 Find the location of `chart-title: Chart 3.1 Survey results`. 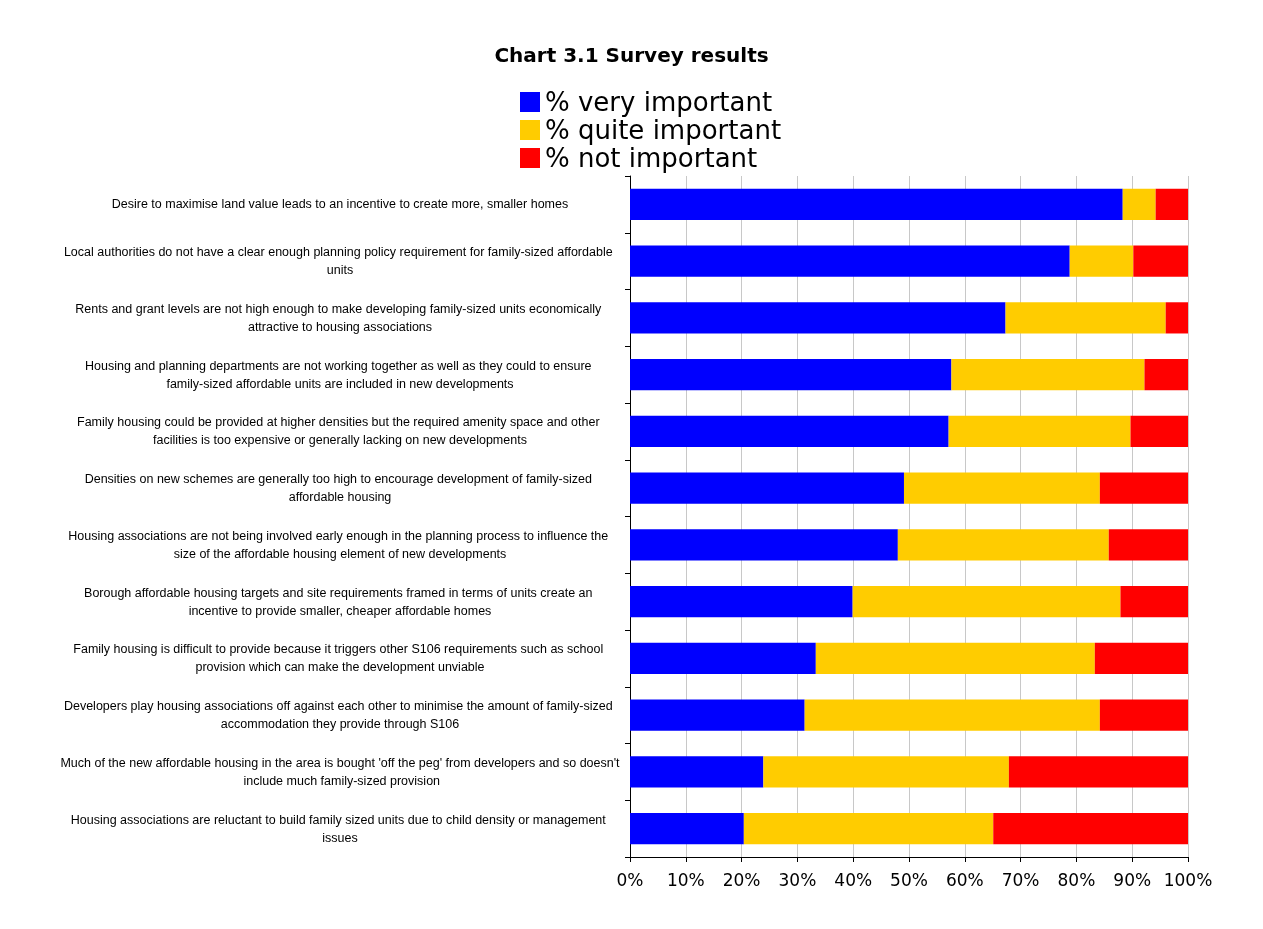

chart-title: Chart 3.1 Survey results is located at coordinates (631, 55).